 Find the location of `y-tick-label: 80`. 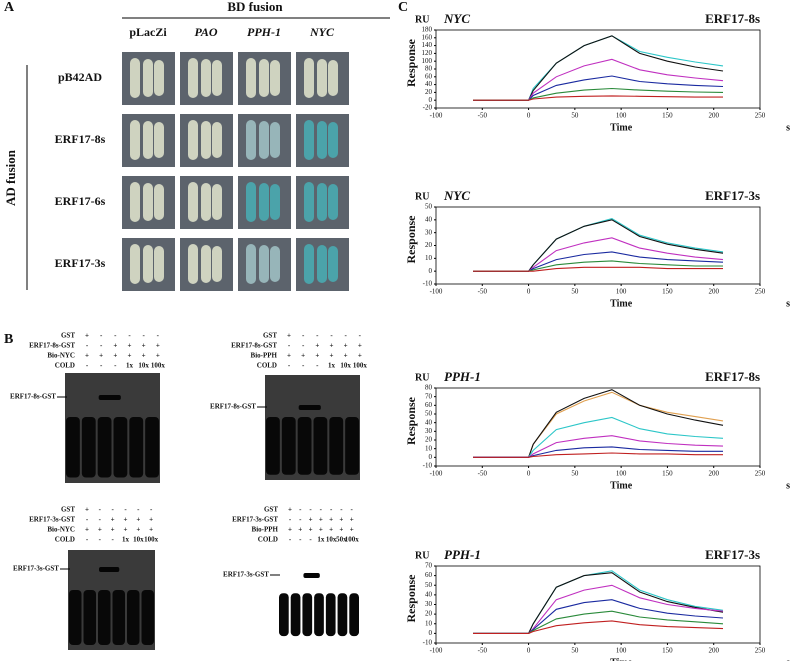

y-tick-label: 80 is located at coordinates (429, 69).